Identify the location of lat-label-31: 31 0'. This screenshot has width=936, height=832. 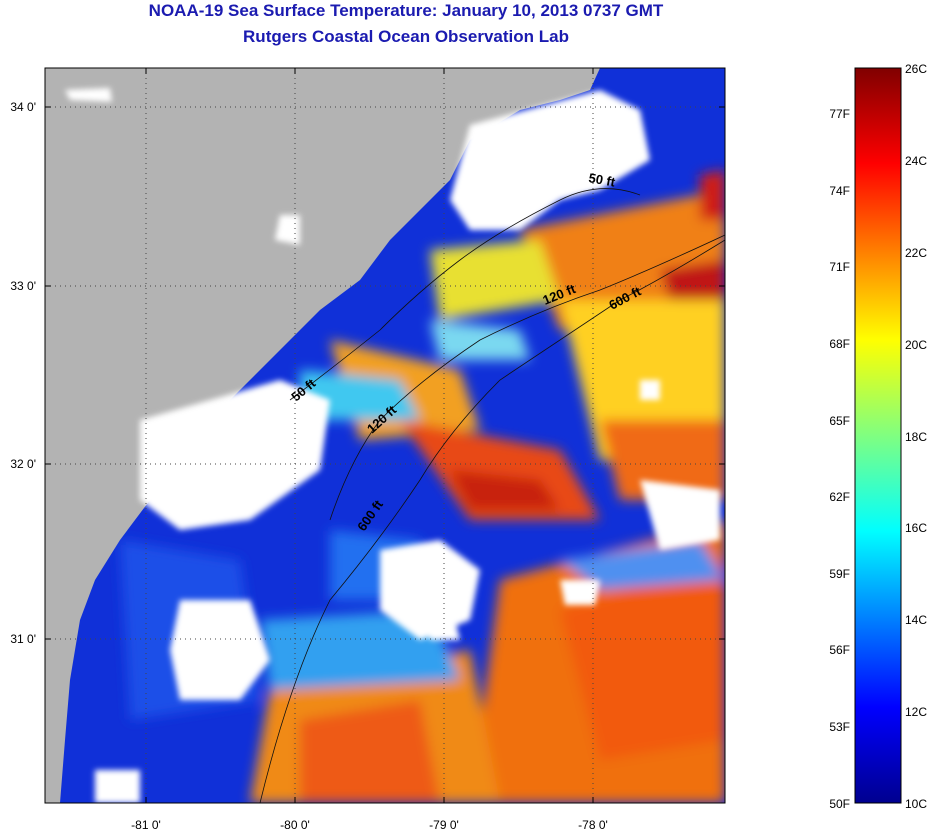
(23, 639).